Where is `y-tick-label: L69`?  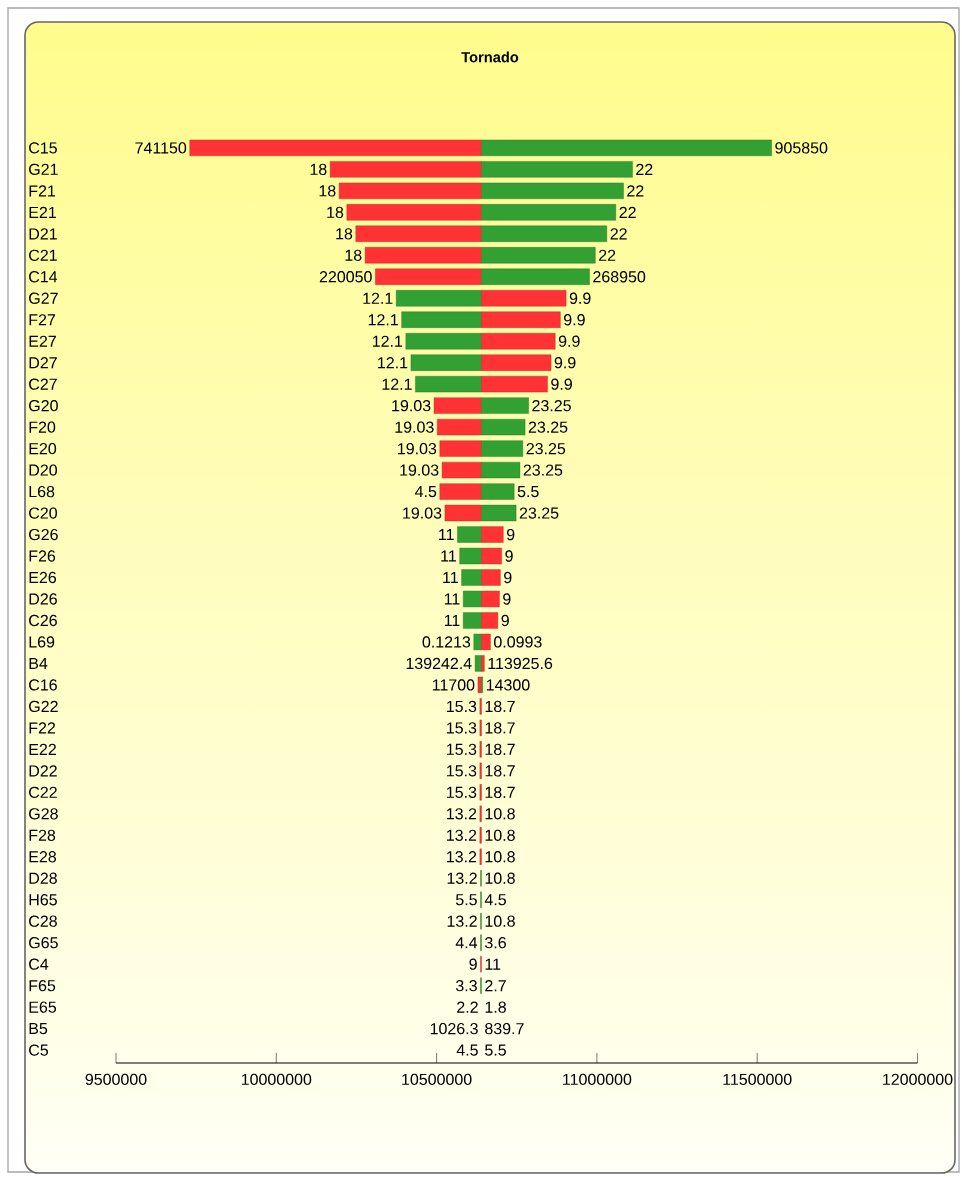 y-tick-label: L69 is located at coordinates (42, 642).